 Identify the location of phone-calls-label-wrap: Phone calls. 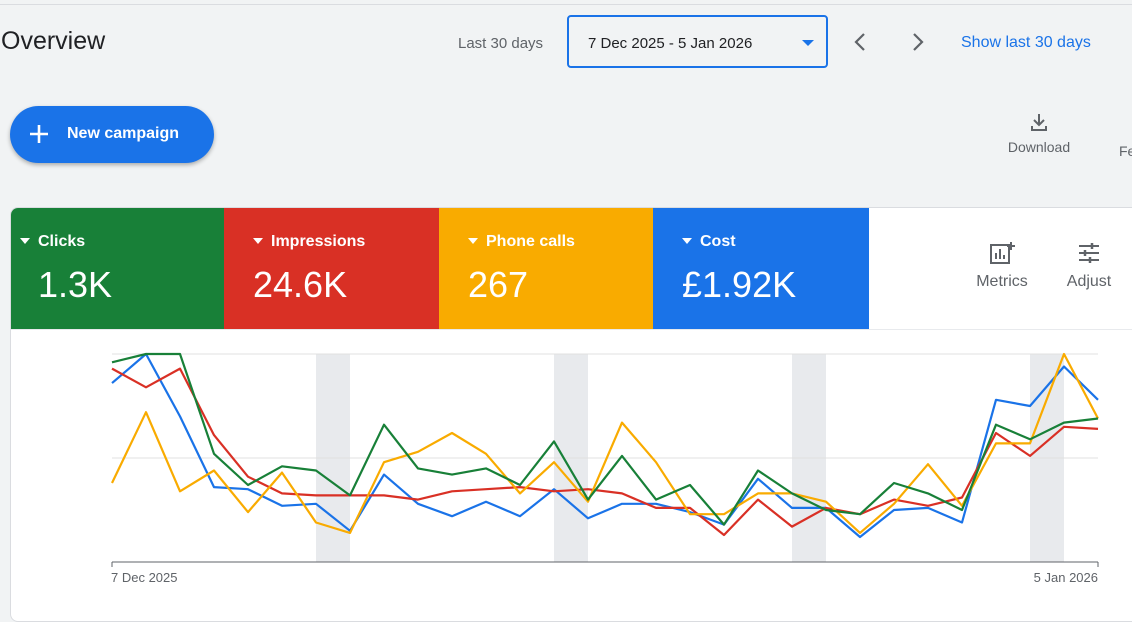
(521, 242).